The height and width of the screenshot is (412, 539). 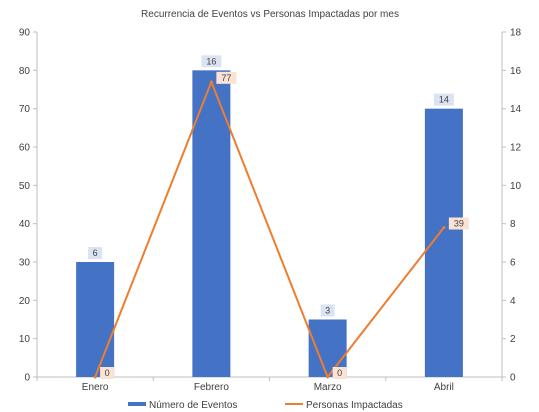 What do you see at coordinates (25, 263) in the screenshot?
I see `y-left-tick-label: 30` at bounding box center [25, 263].